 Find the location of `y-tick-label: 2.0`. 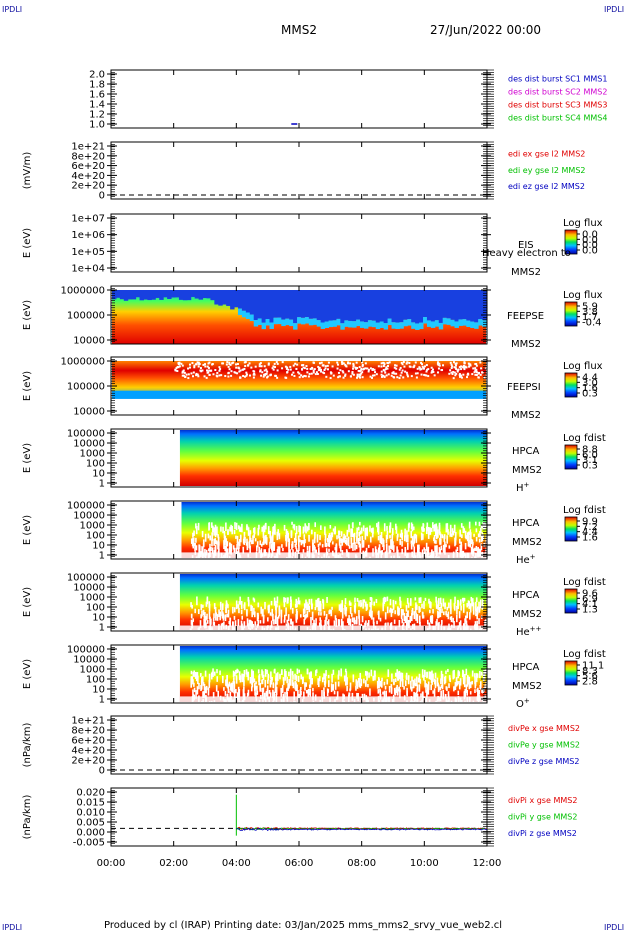

y-tick-label: 2.0 is located at coordinates (97, 75).